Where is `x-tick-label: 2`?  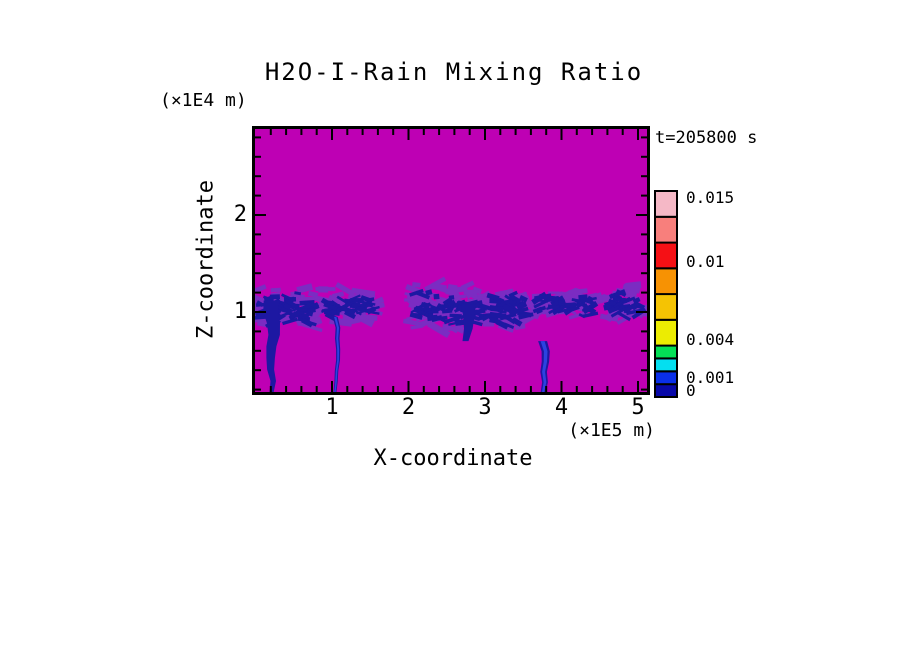 x-tick-label: 2 is located at coordinates (408, 407).